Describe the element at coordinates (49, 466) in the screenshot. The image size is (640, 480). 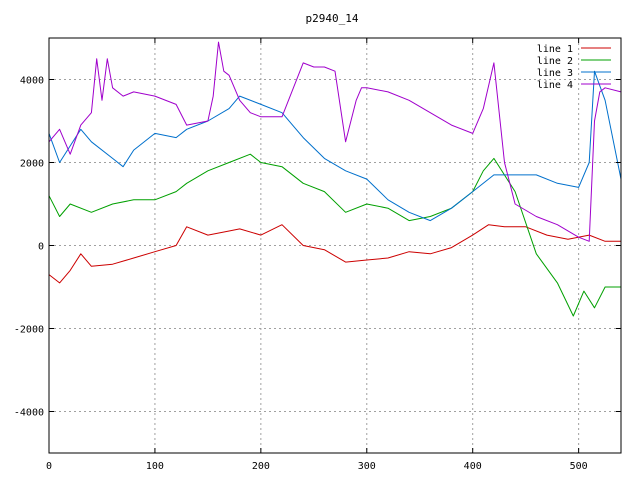
I see `x-tick-label: 0` at that location.